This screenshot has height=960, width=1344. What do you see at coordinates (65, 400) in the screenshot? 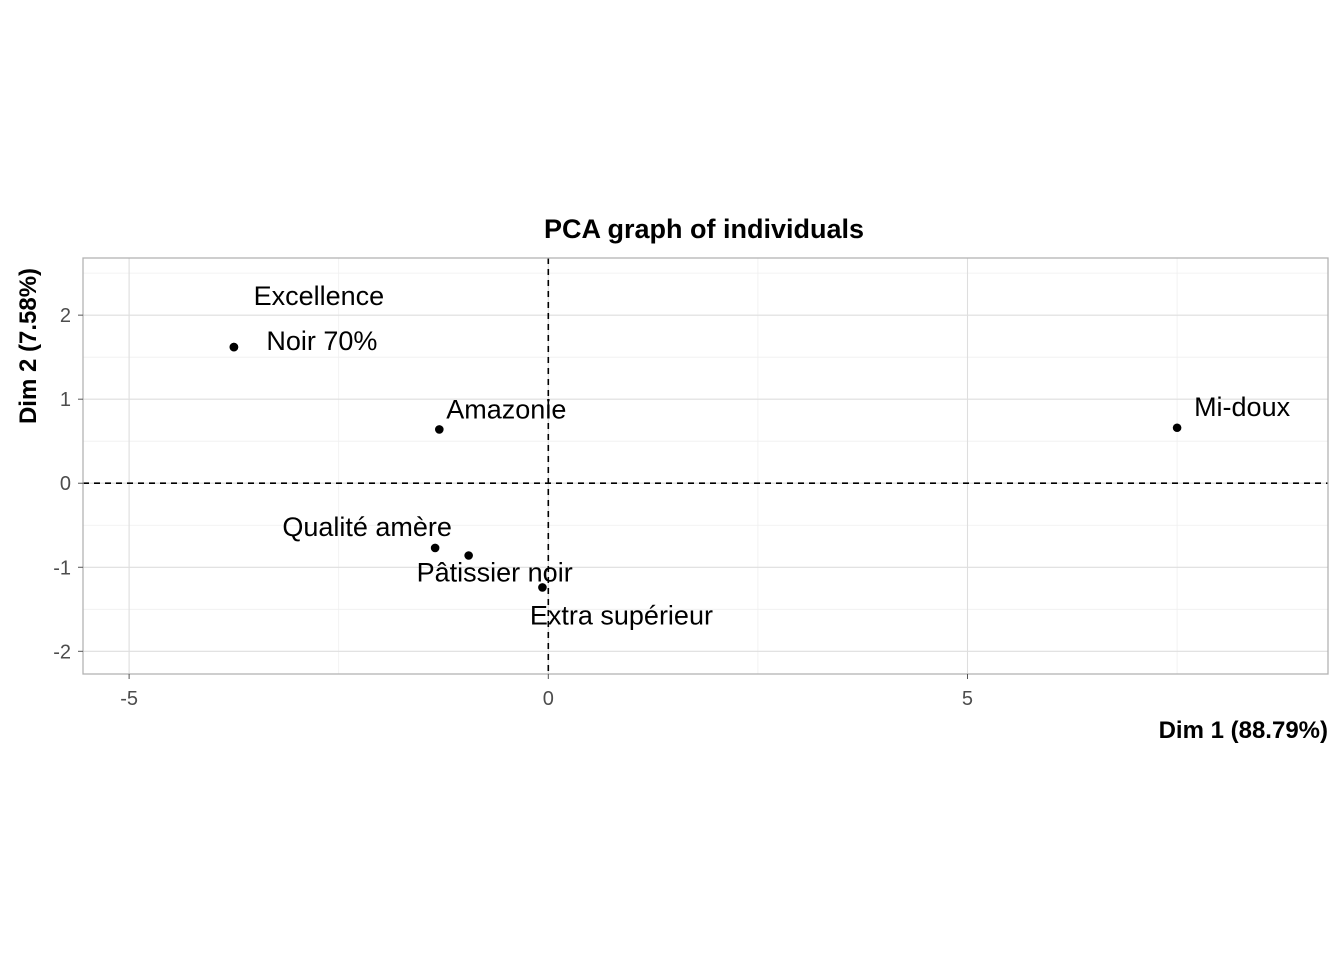
I see `y-tick-label: 1` at bounding box center [65, 400].